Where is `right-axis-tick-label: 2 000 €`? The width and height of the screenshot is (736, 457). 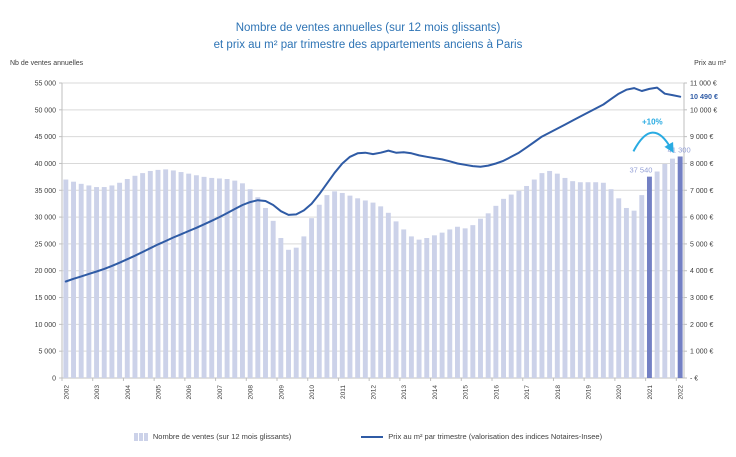
right-axis-tick-label: 2 000 € is located at coordinates (701, 325).